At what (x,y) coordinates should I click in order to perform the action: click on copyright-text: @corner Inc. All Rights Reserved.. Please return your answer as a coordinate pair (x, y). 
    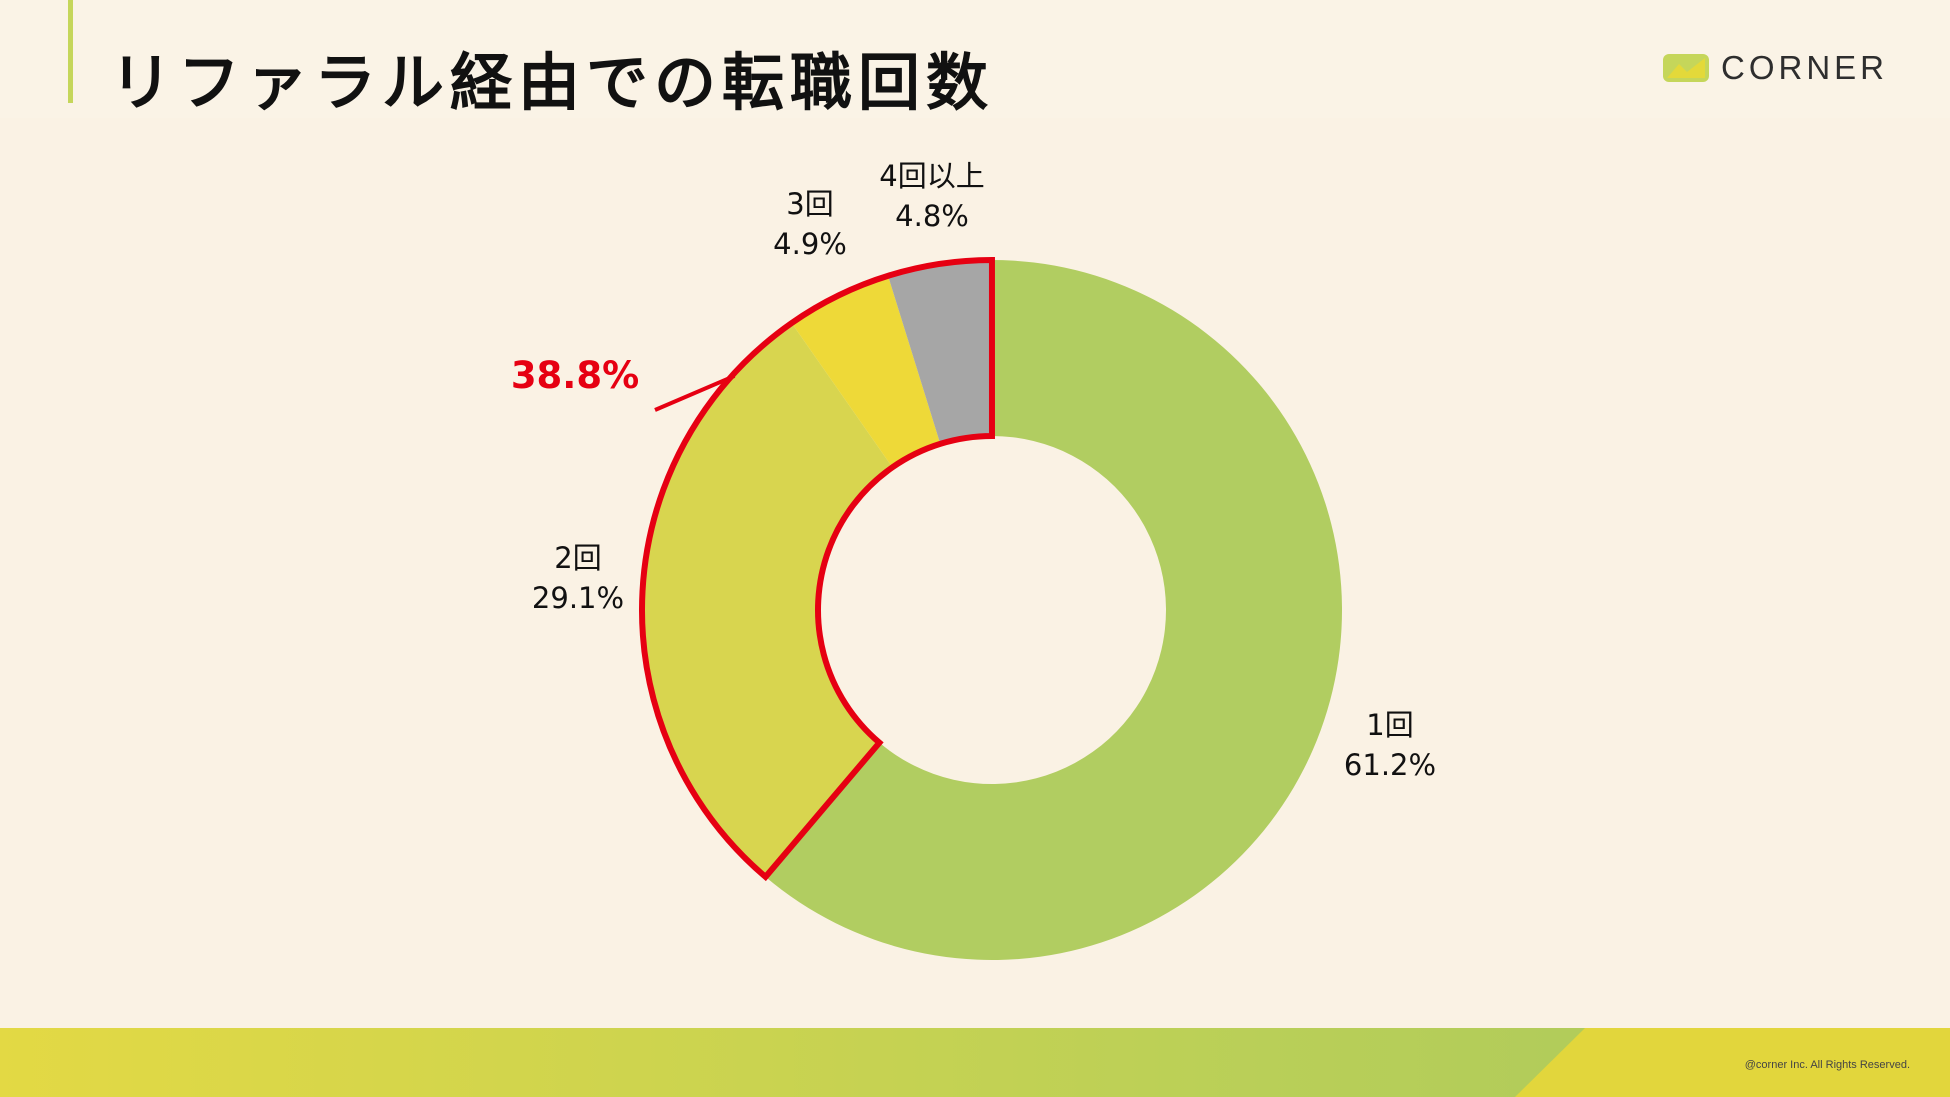
    Looking at the image, I should click on (1827, 1065).